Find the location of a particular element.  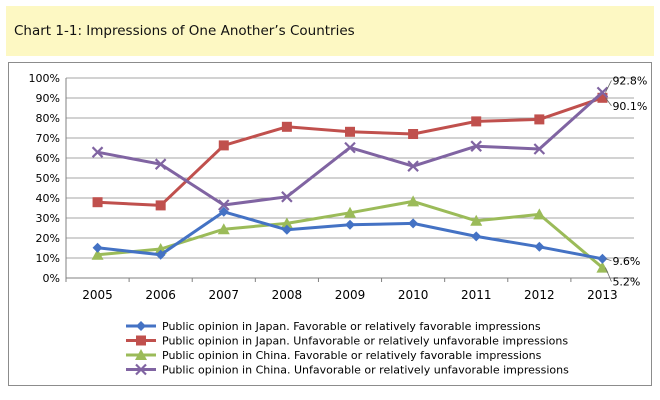

y-tick-label: 70% is located at coordinates (48, 138).